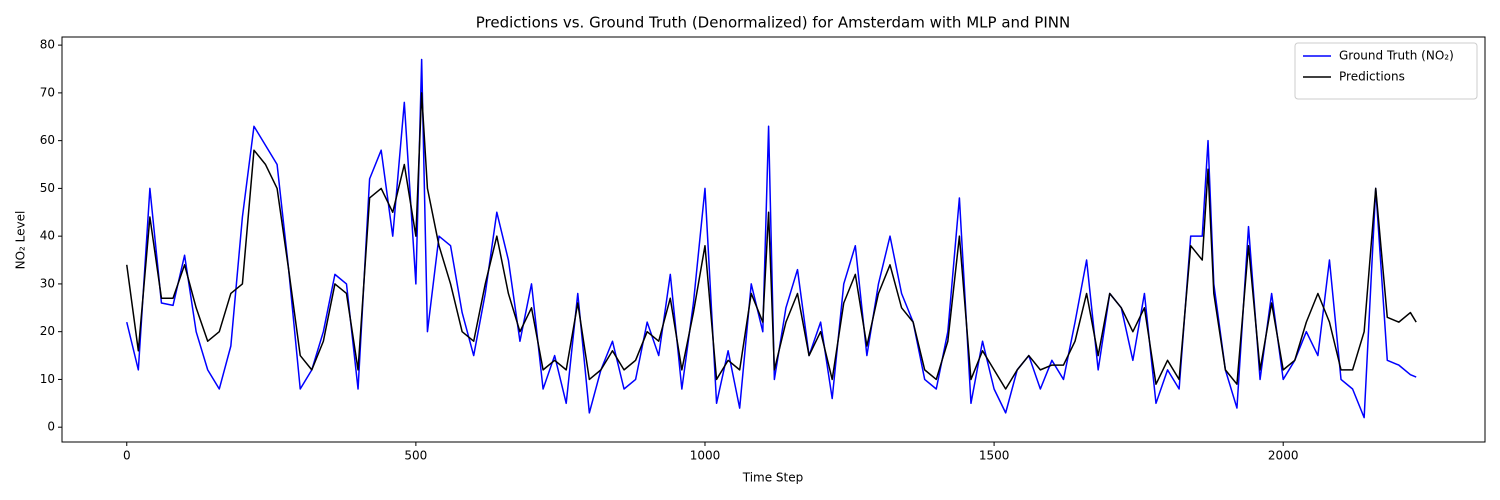  I want to click on legend-box, so click(1386, 71).